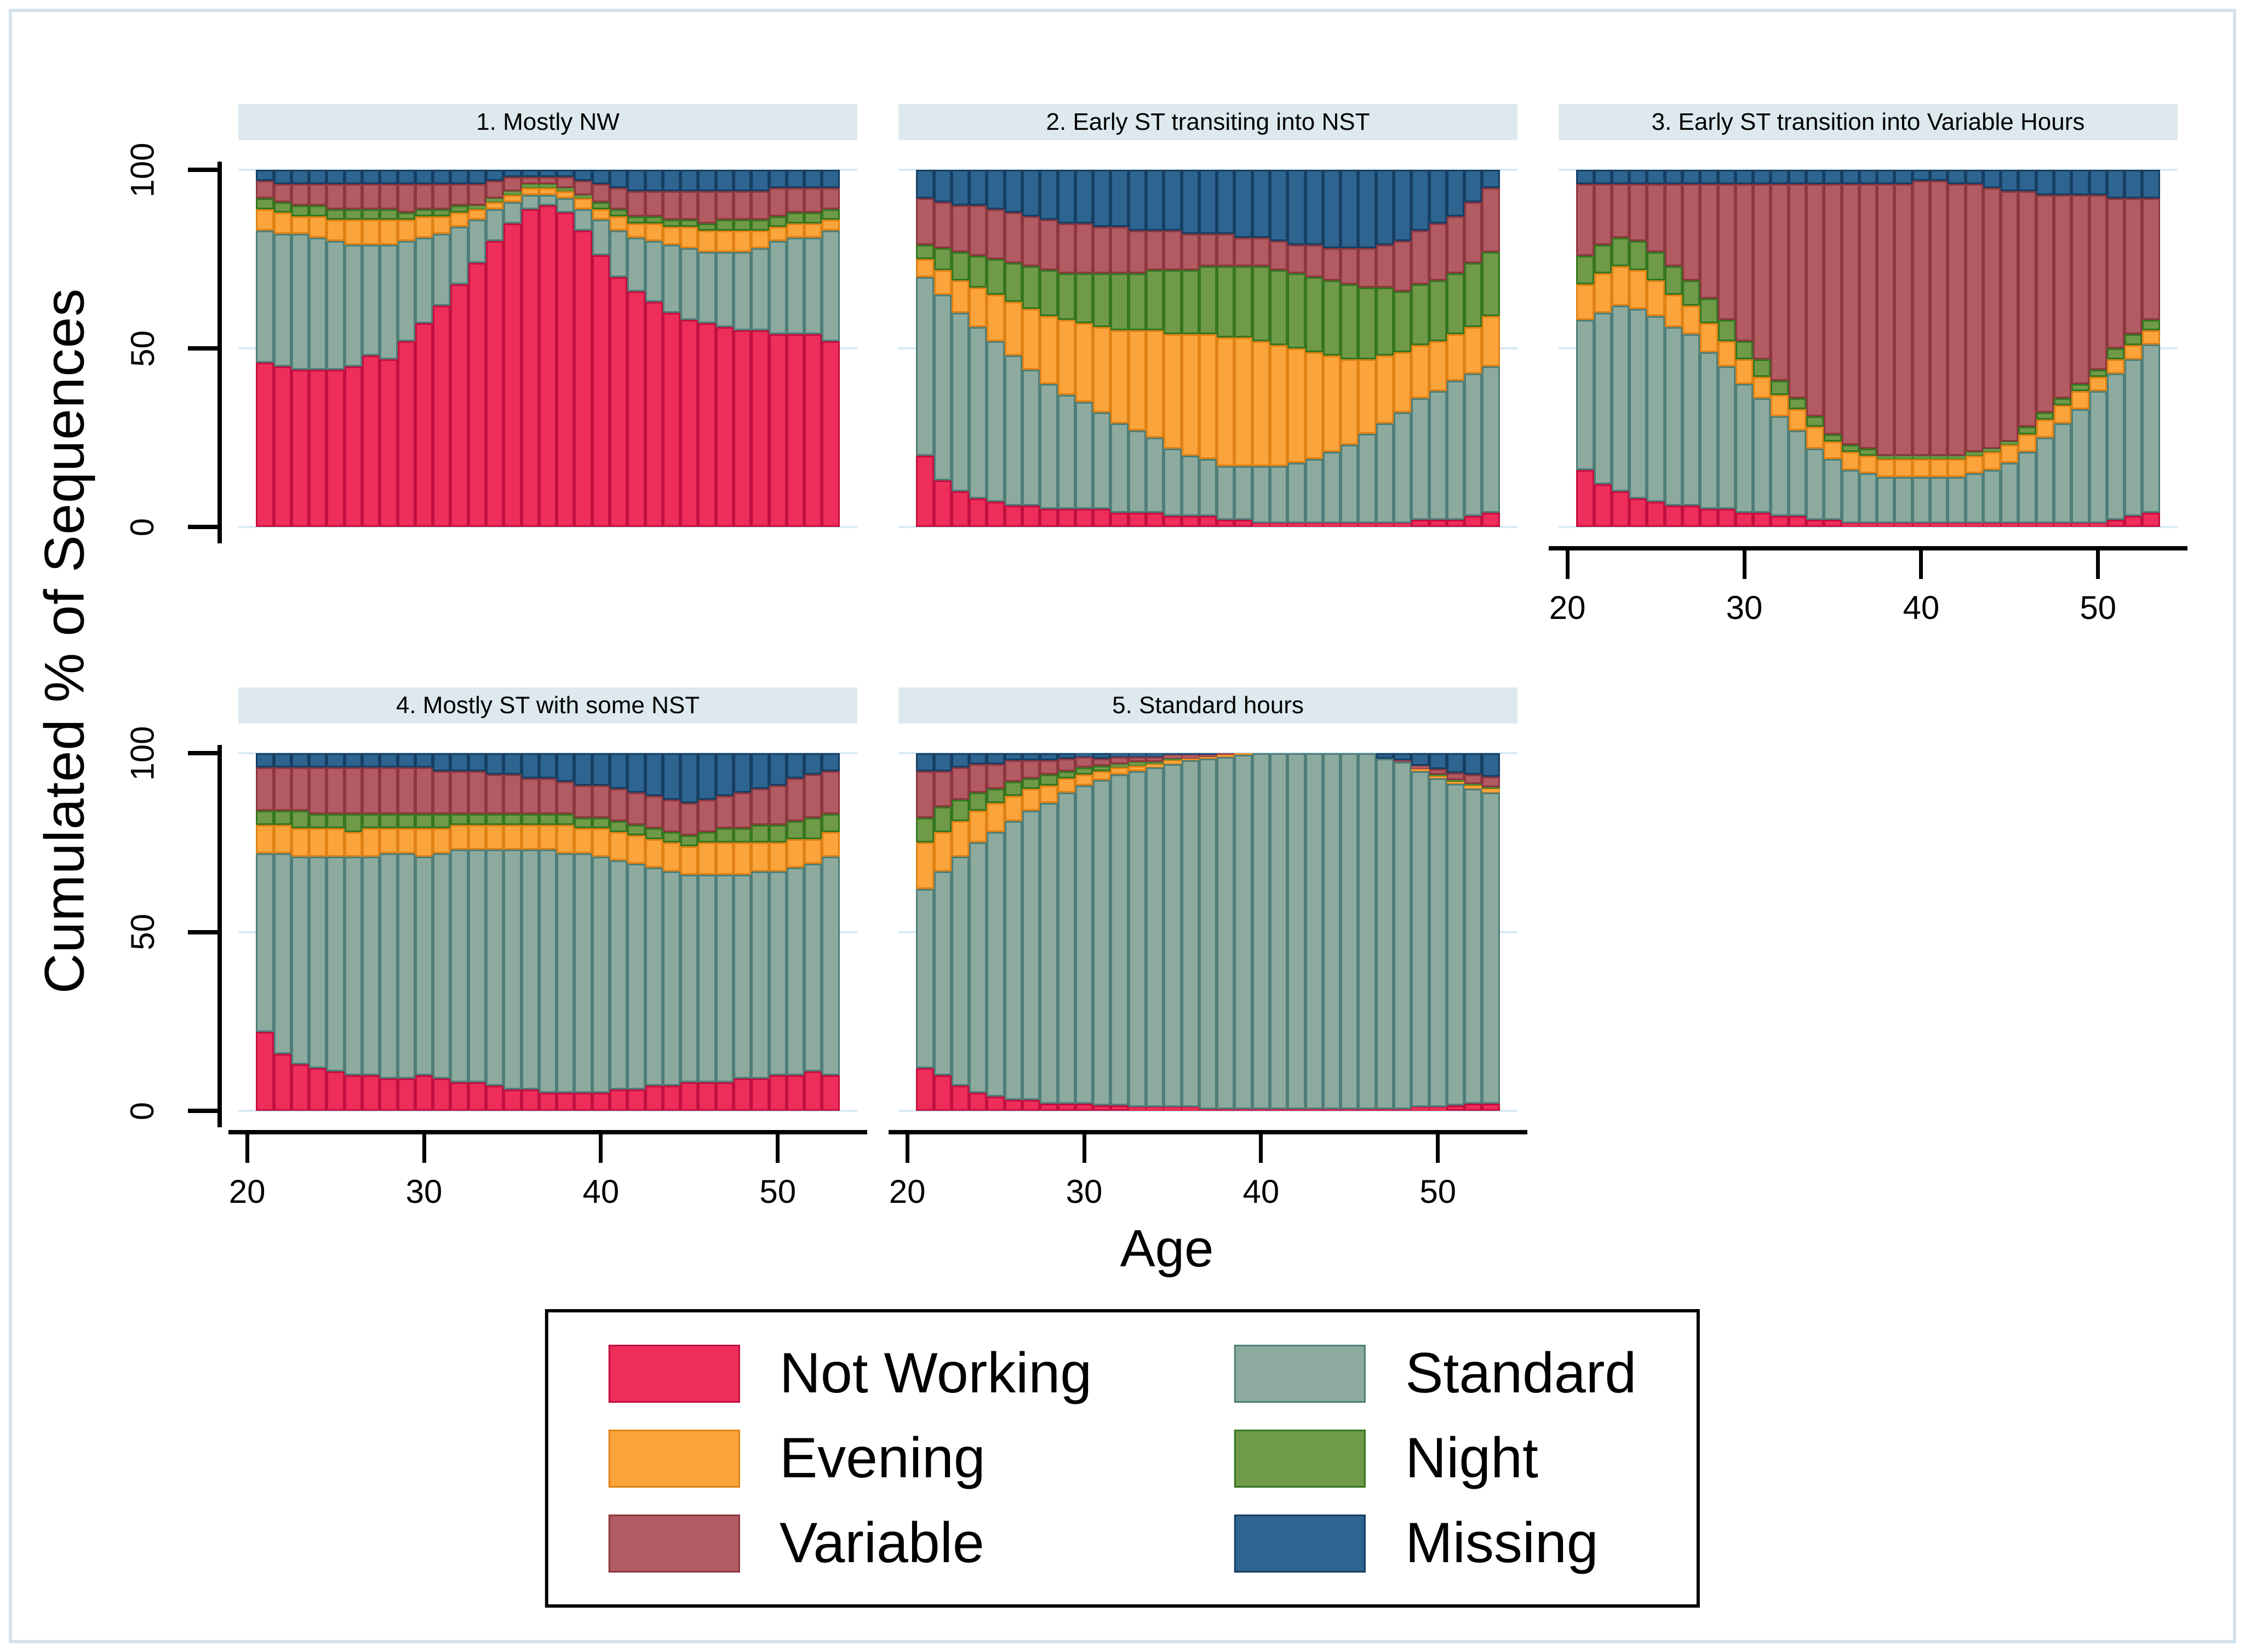  What do you see at coordinates (1261, 1191) in the screenshot?
I see `x-tick-label-40: 40` at bounding box center [1261, 1191].